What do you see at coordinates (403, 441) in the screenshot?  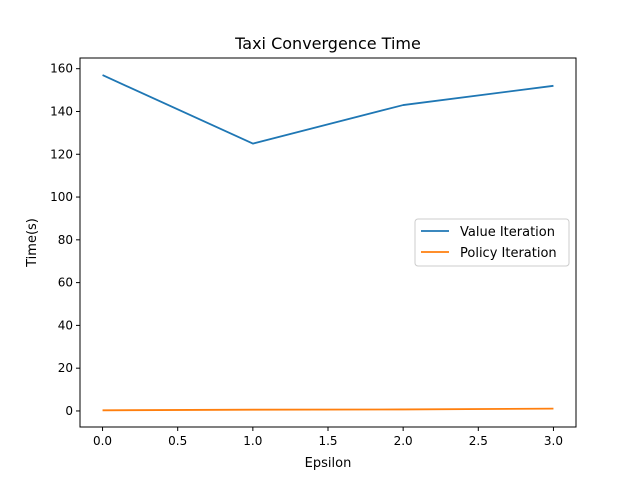 I see `x-tick-label: 2.0` at bounding box center [403, 441].